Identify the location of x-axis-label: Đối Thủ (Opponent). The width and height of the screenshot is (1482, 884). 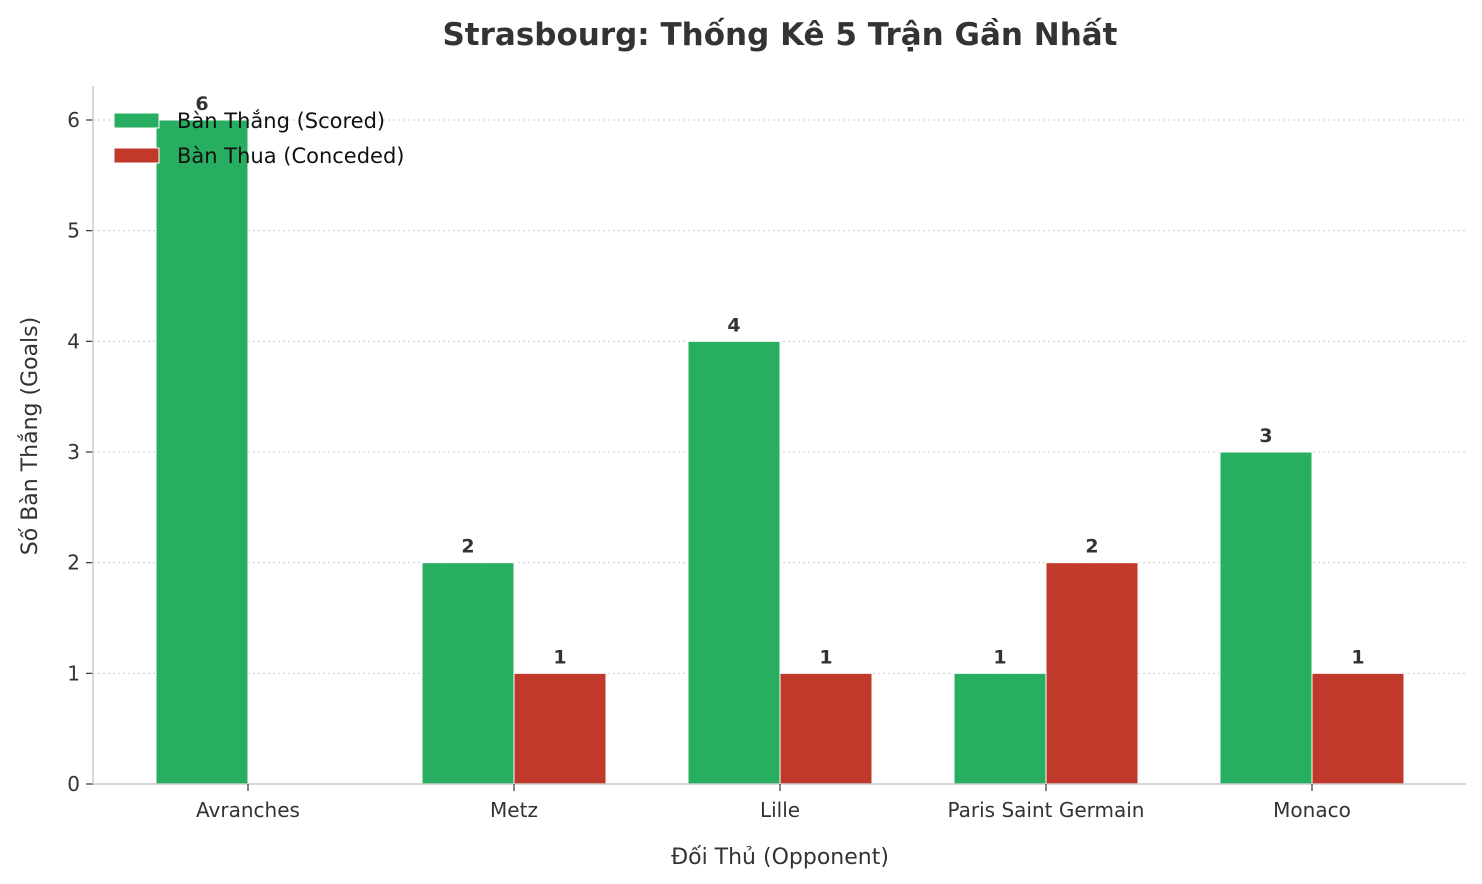
(780, 857).